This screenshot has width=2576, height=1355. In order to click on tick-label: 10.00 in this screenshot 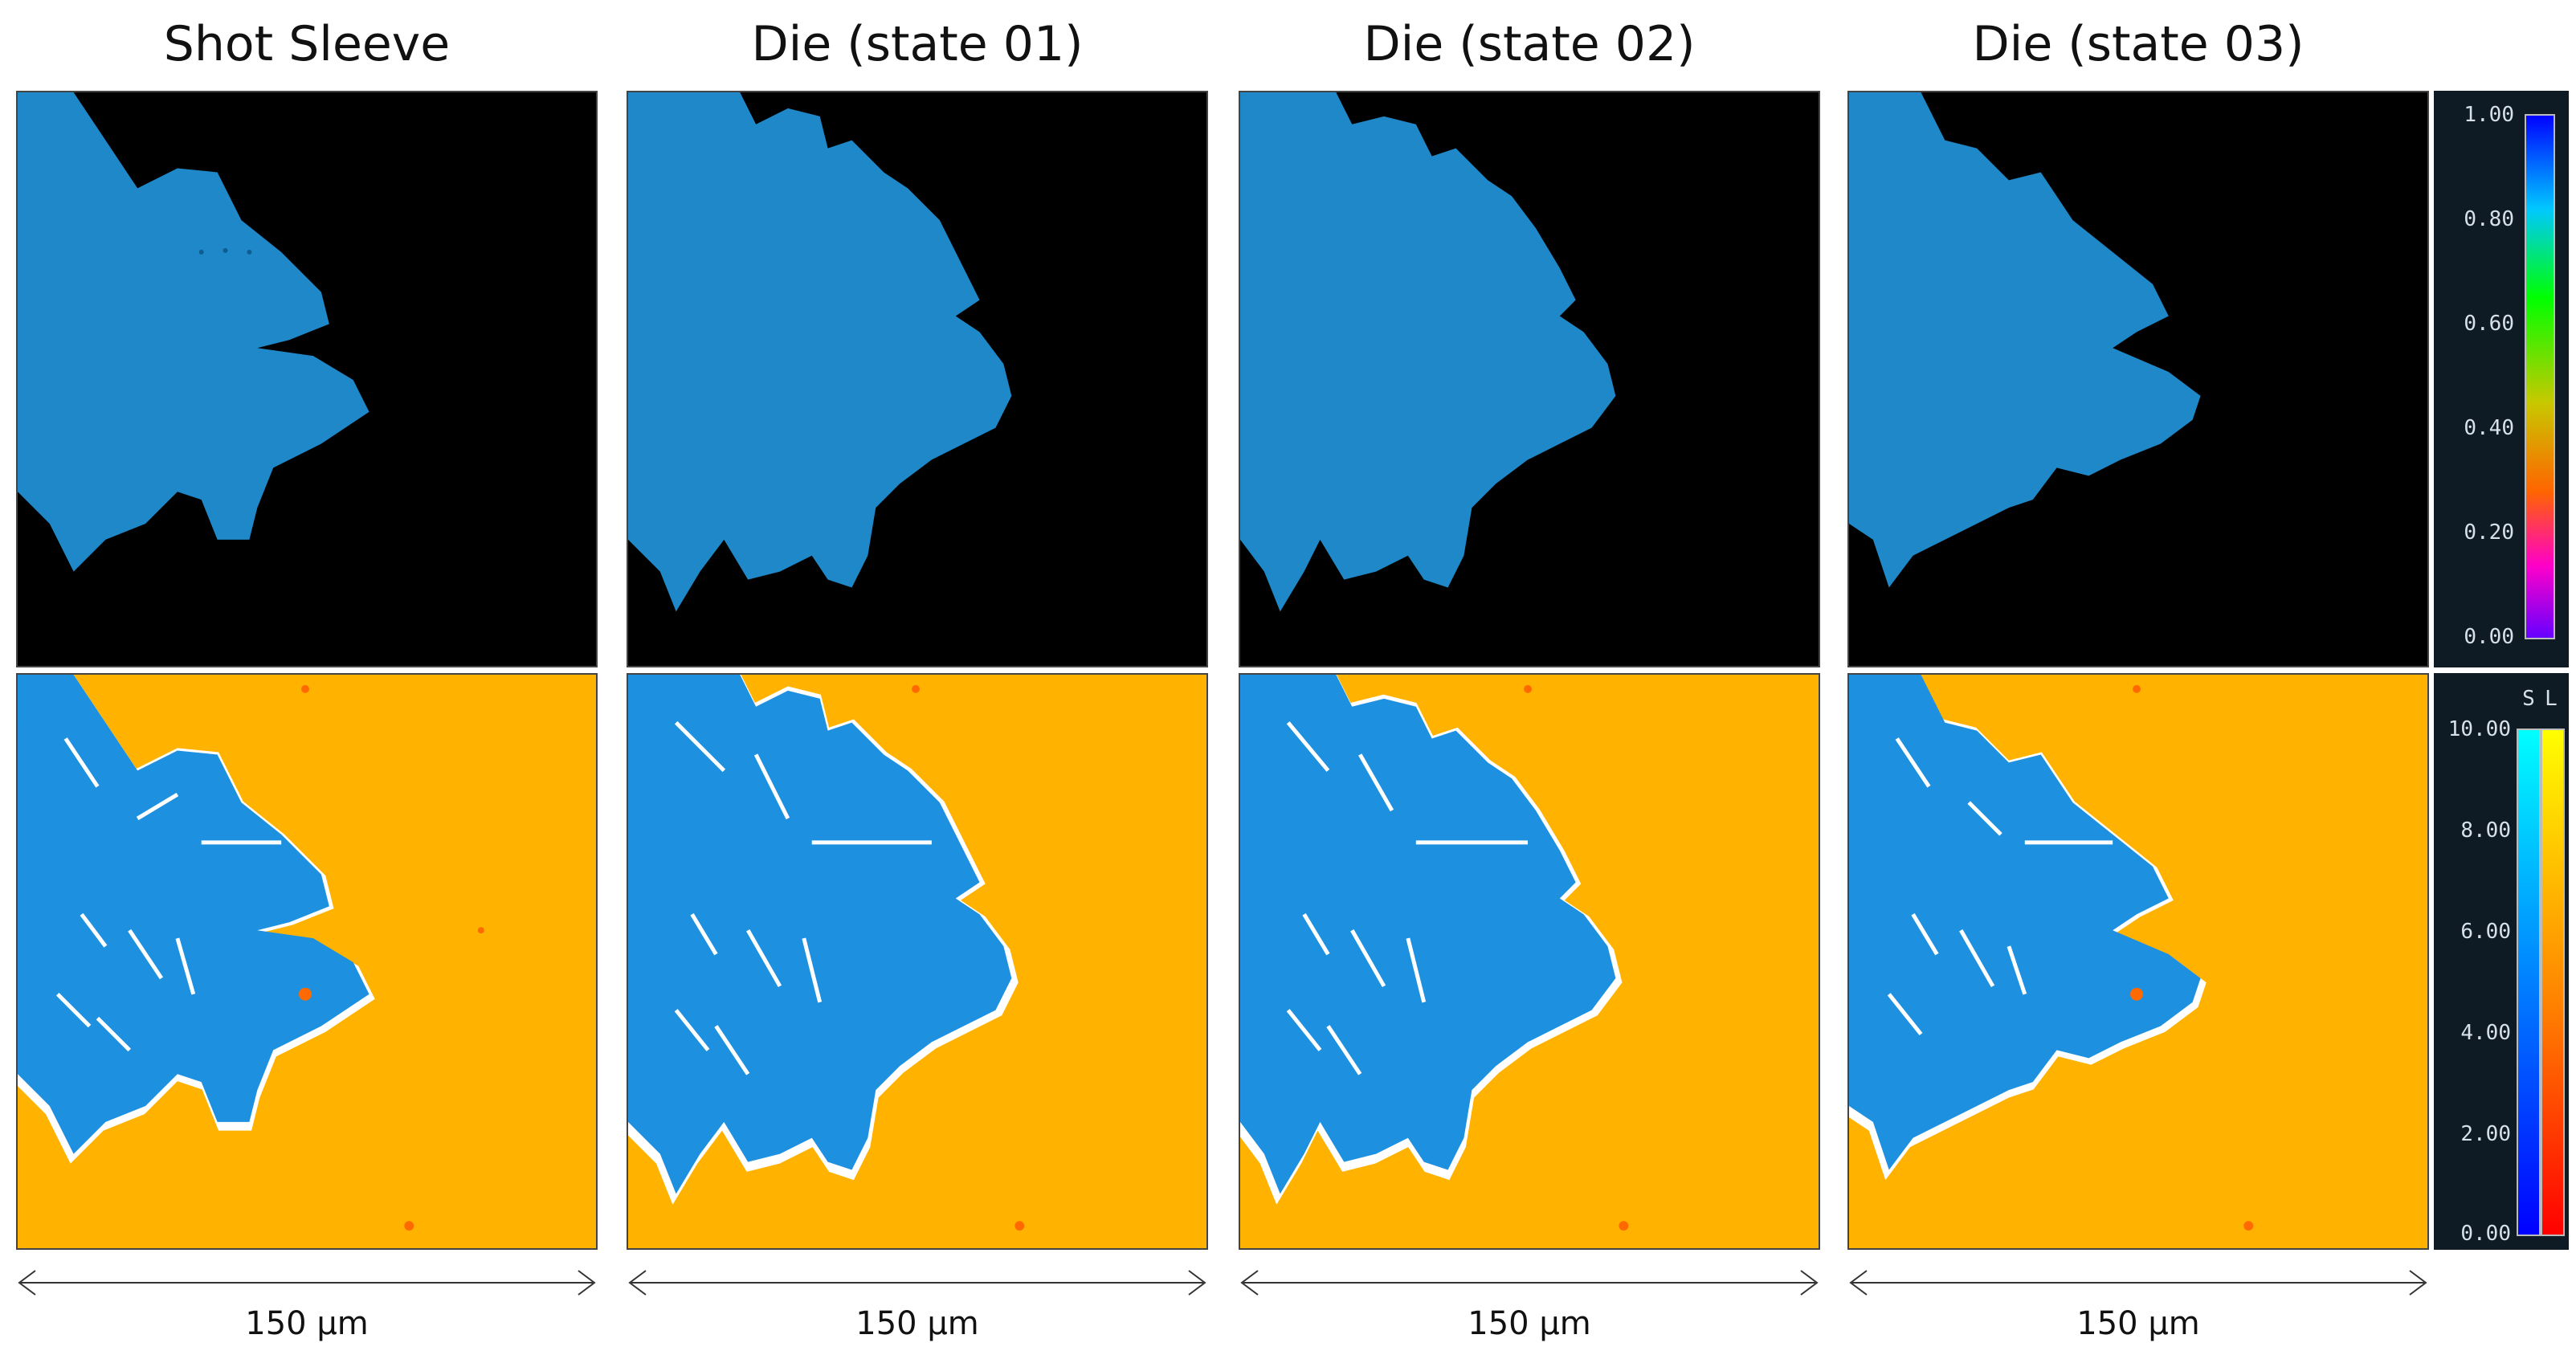, I will do `click(2479, 729)`.